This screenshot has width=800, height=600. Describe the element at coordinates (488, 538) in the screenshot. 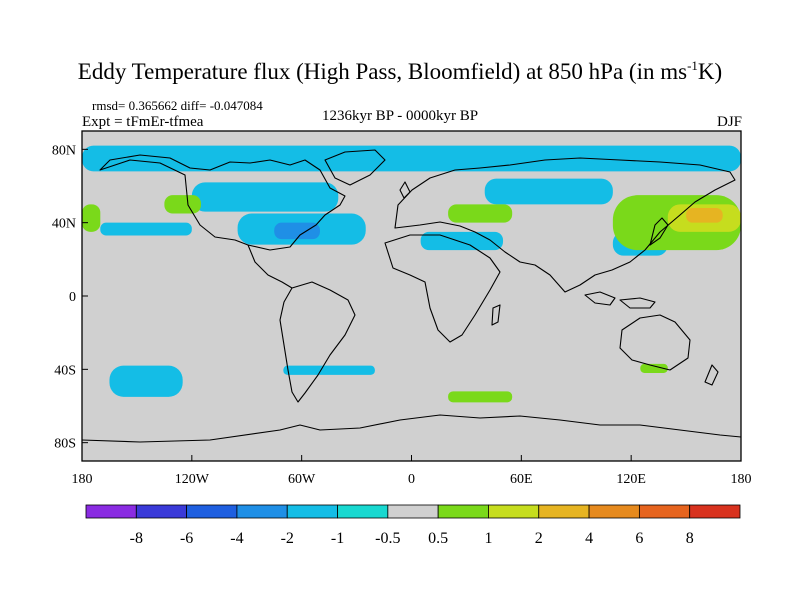

I see `colorbar-label-7: 1` at that location.